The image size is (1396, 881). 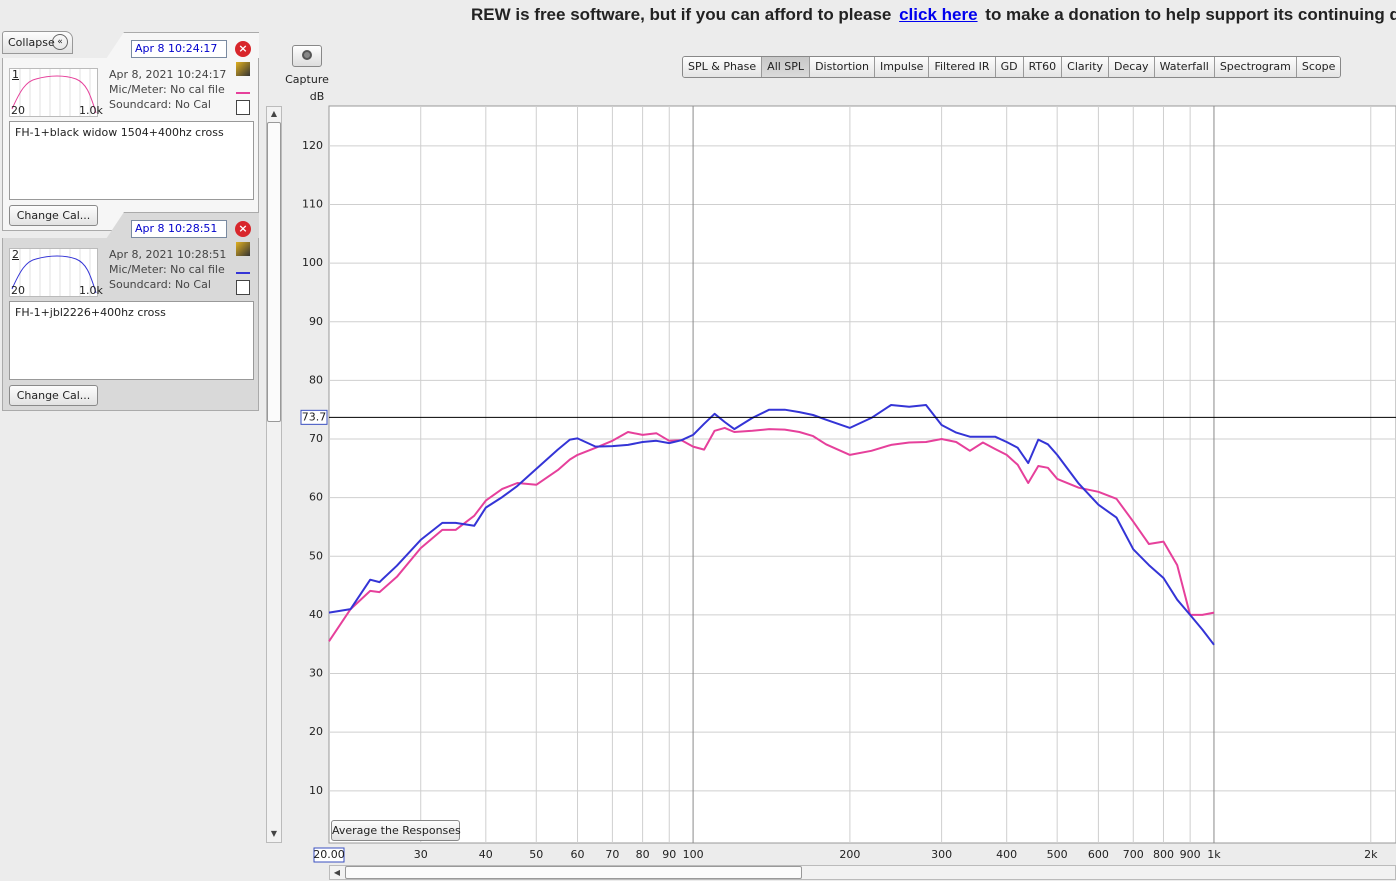 I want to click on notes-box: FH-1+black widow 1504+400hz cross, so click(x=131, y=160).